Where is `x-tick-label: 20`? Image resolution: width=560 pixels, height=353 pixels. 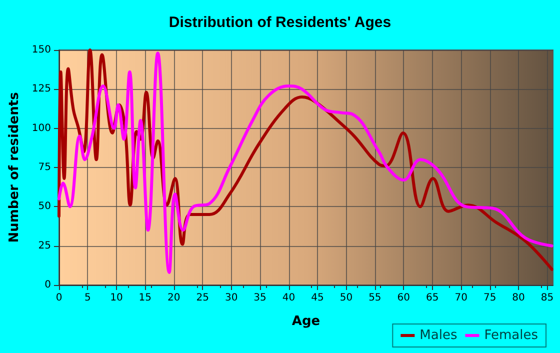
x-tick-label: 20 is located at coordinates (174, 298).